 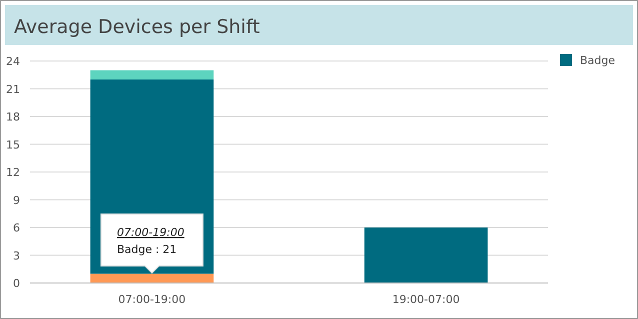 I want to click on annotation: 07:00-19:00, so click(x=150, y=232).